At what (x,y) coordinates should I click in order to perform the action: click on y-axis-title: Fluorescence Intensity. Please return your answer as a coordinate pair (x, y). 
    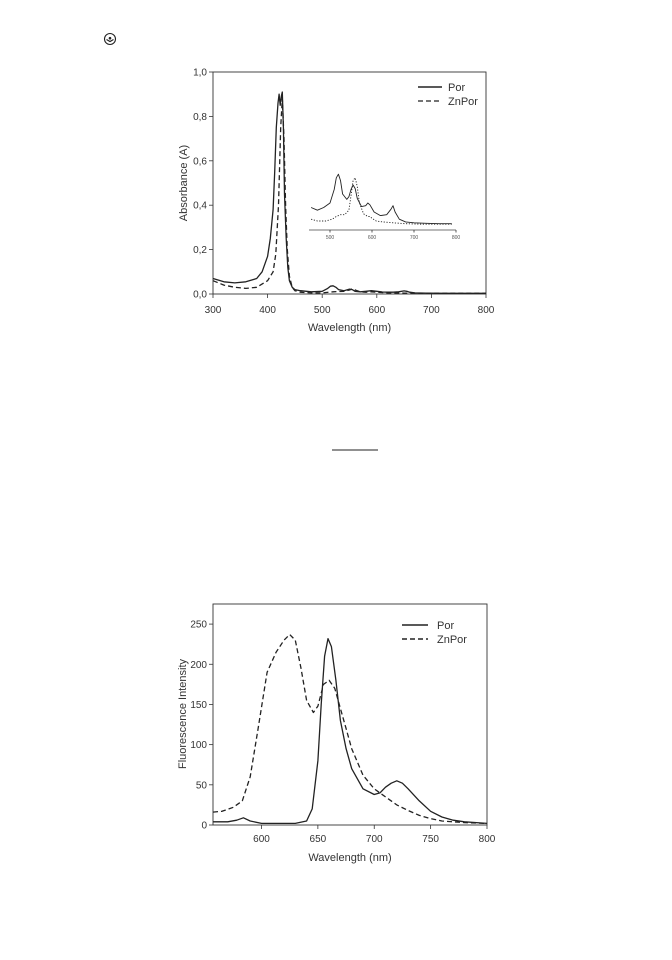
    Looking at the image, I should click on (183, 713).